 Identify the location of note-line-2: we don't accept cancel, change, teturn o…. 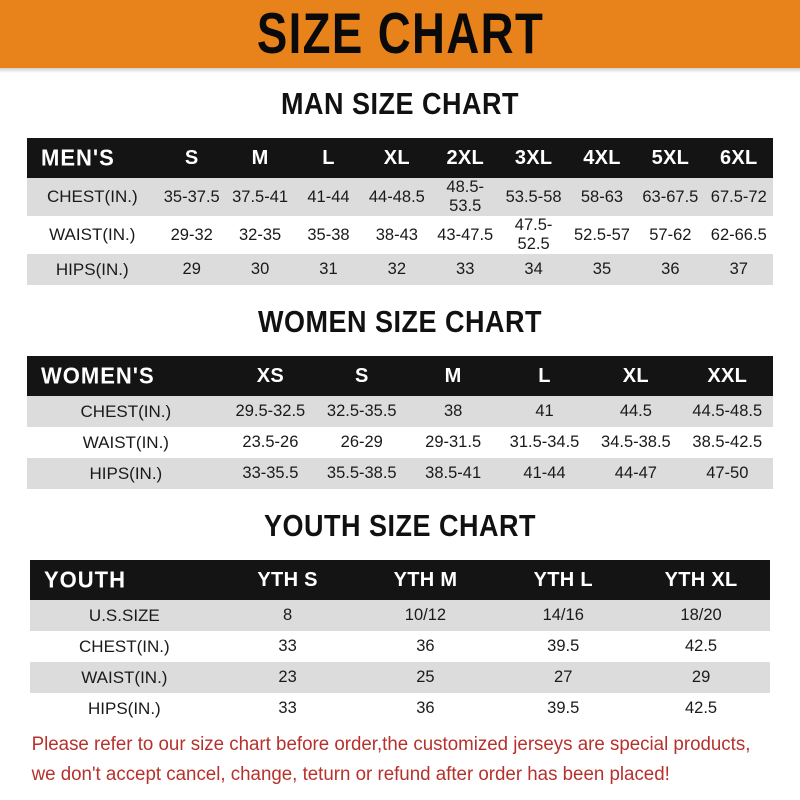
(350, 774).